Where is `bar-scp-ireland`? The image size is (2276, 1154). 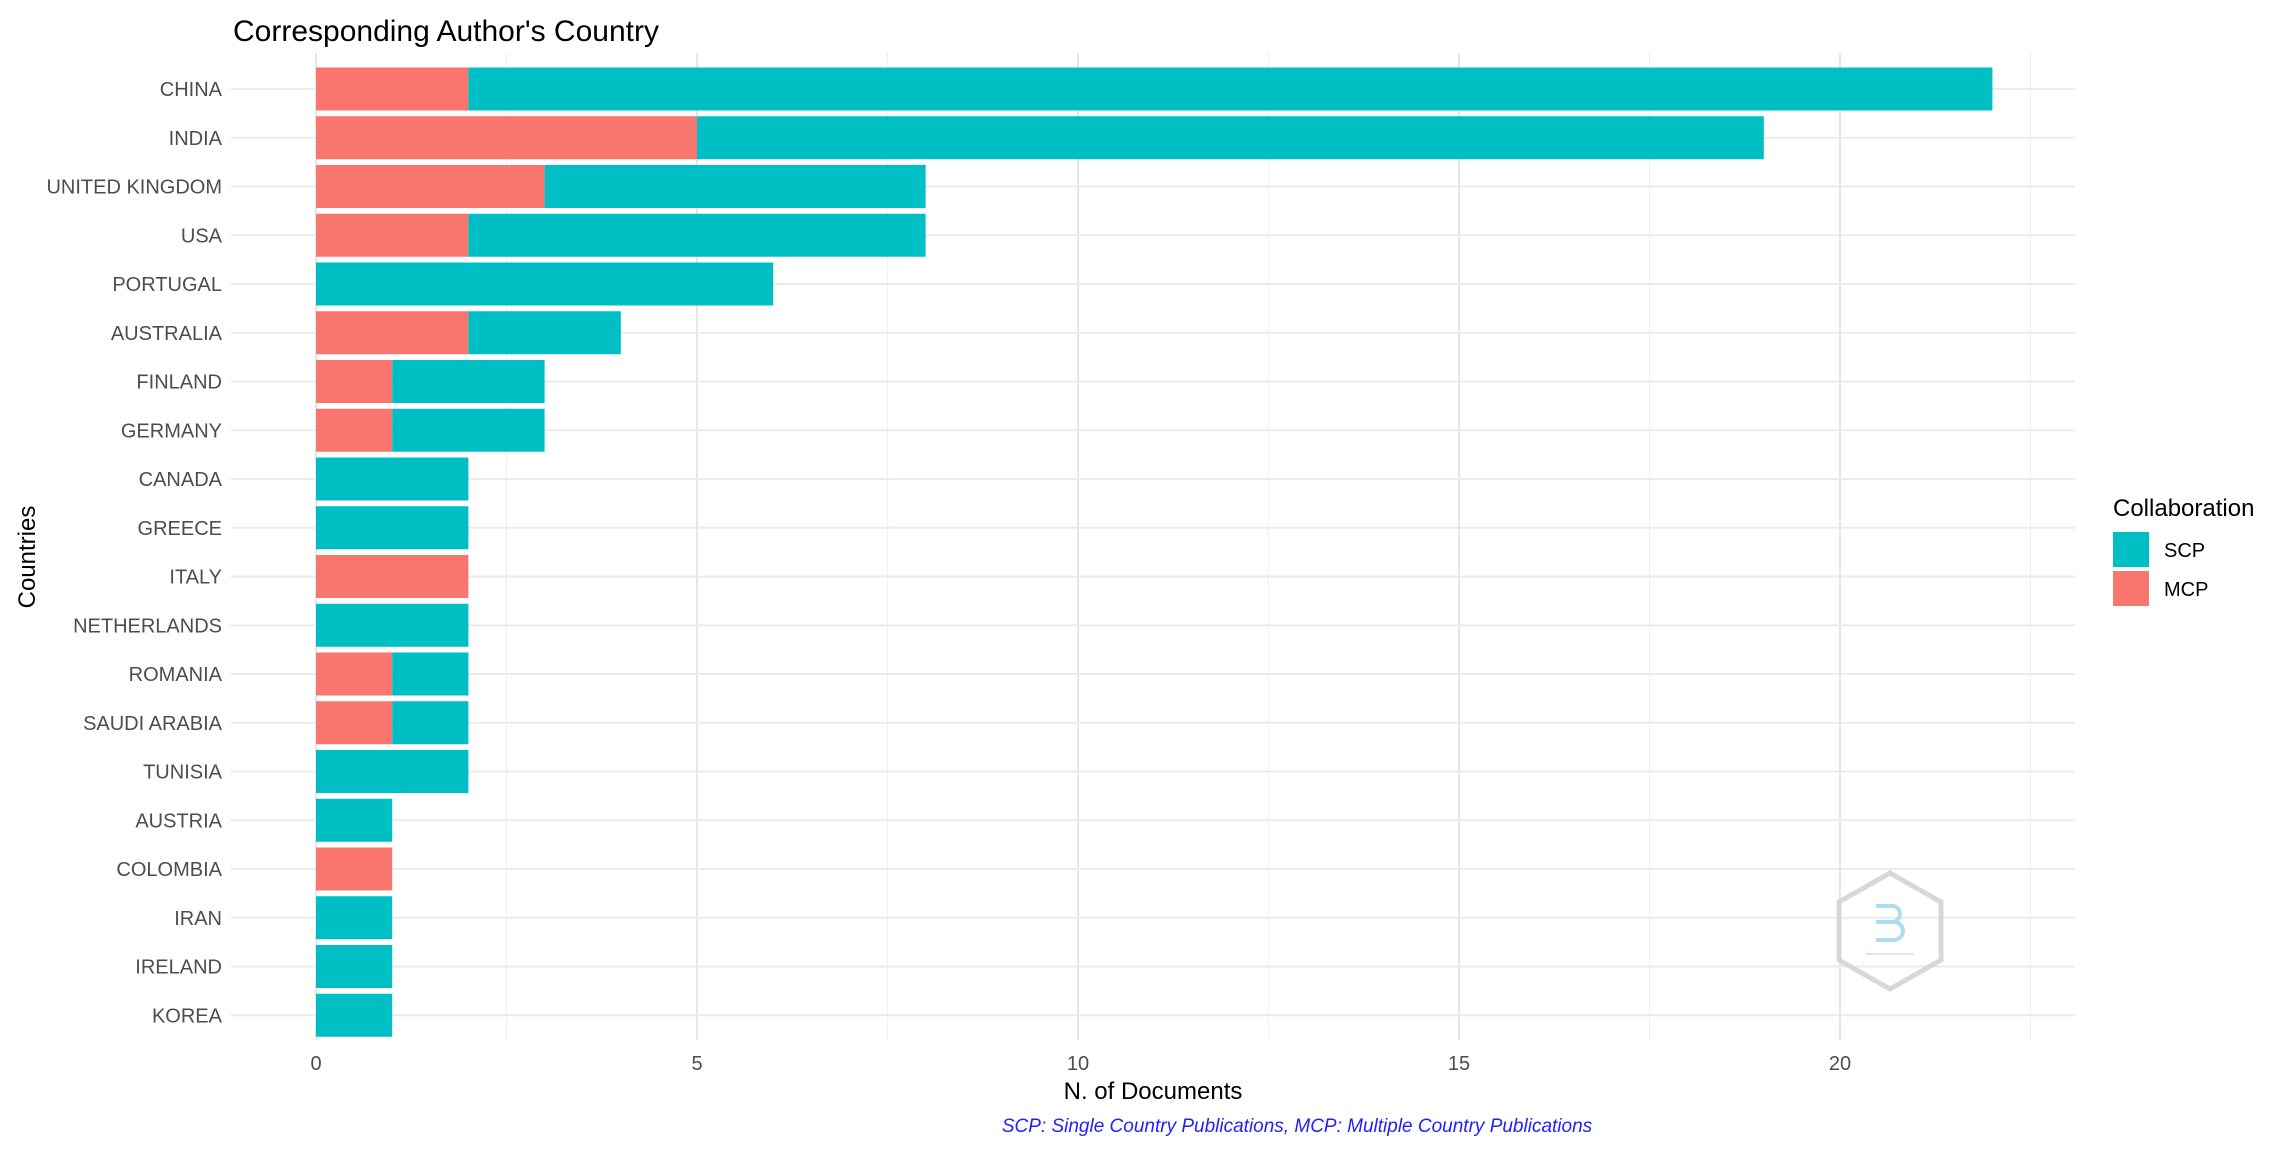 bar-scp-ireland is located at coordinates (354, 966).